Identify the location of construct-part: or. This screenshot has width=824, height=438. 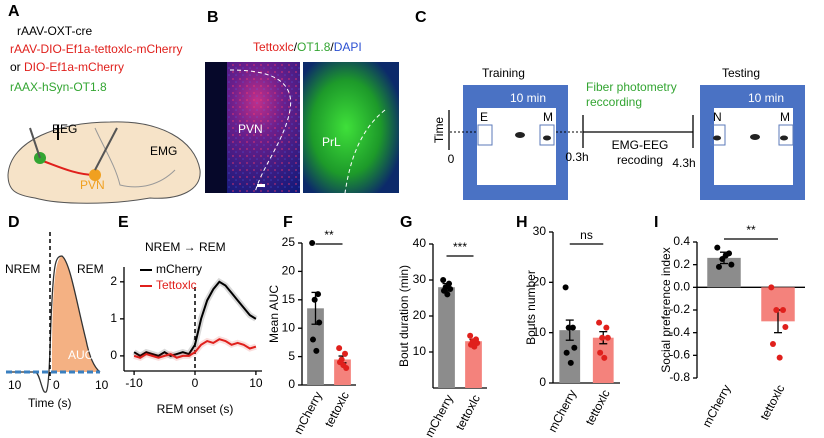
(17, 67).